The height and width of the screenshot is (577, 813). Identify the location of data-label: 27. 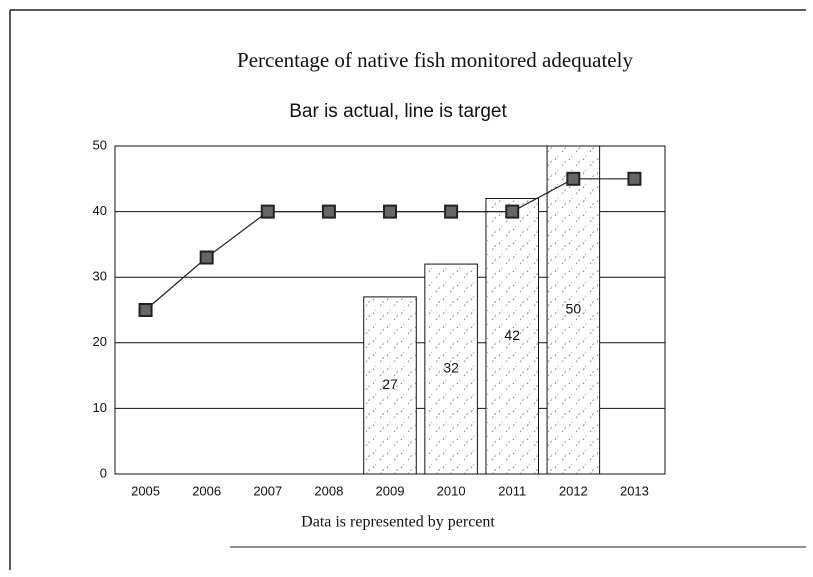
(390, 384).